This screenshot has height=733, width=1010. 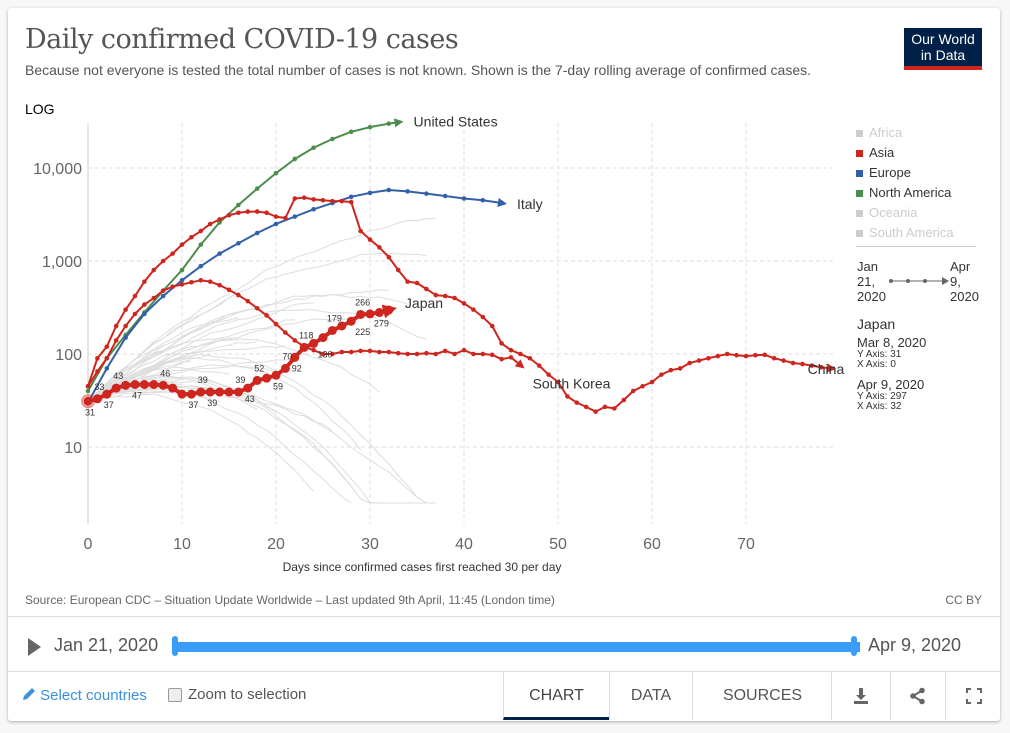 I want to click on tab-chart: CHART, so click(x=556, y=695).